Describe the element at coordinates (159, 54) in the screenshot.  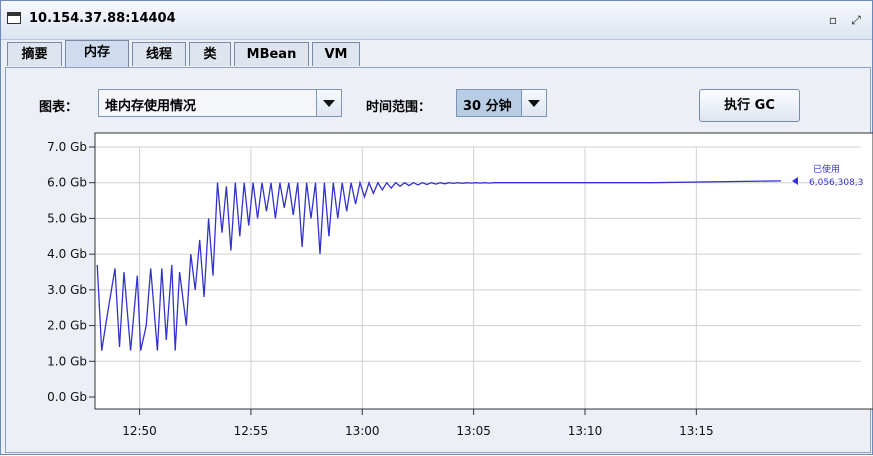
I see `tab-threads: 线程` at that location.